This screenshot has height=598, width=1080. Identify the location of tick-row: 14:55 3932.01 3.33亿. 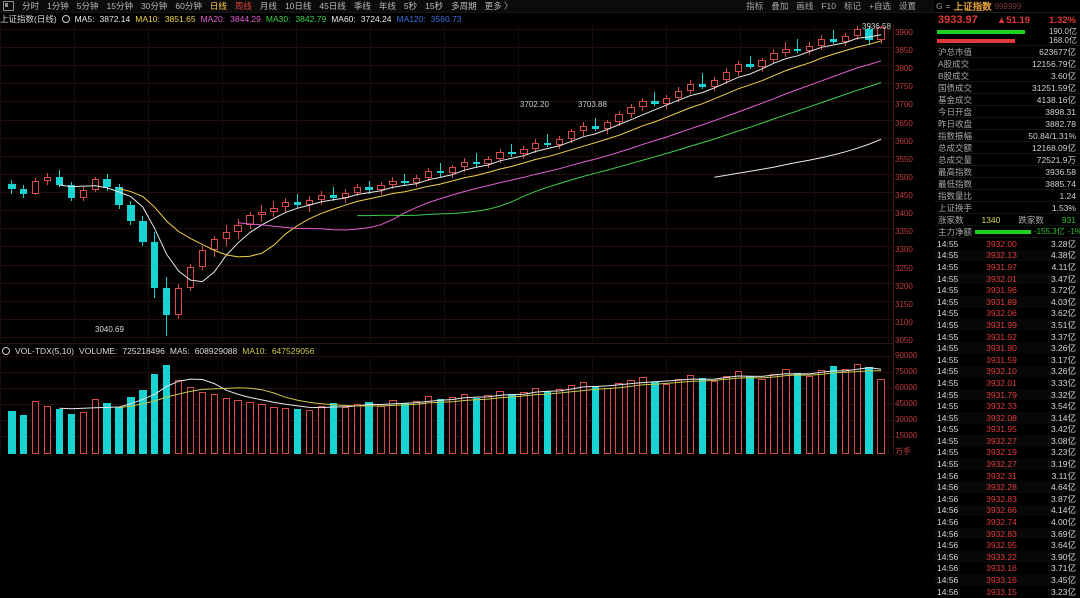
(1007, 383).